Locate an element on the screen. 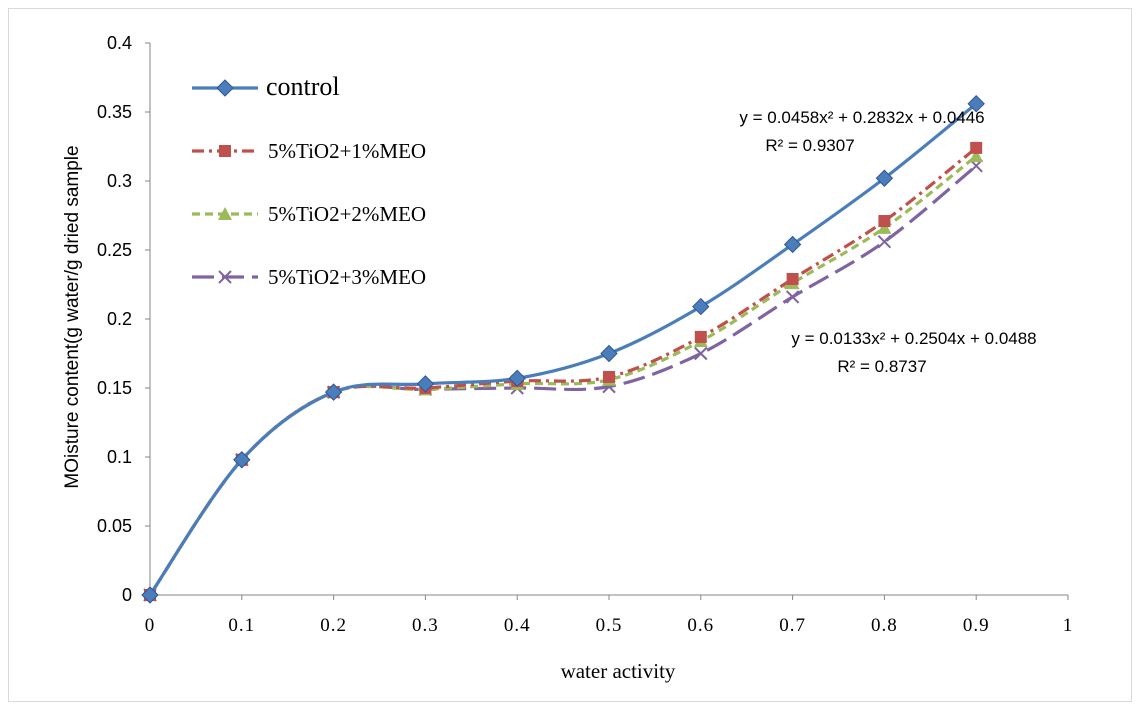 This screenshot has width=1140, height=711. y-tick-label: 0.1 is located at coordinates (119, 457).